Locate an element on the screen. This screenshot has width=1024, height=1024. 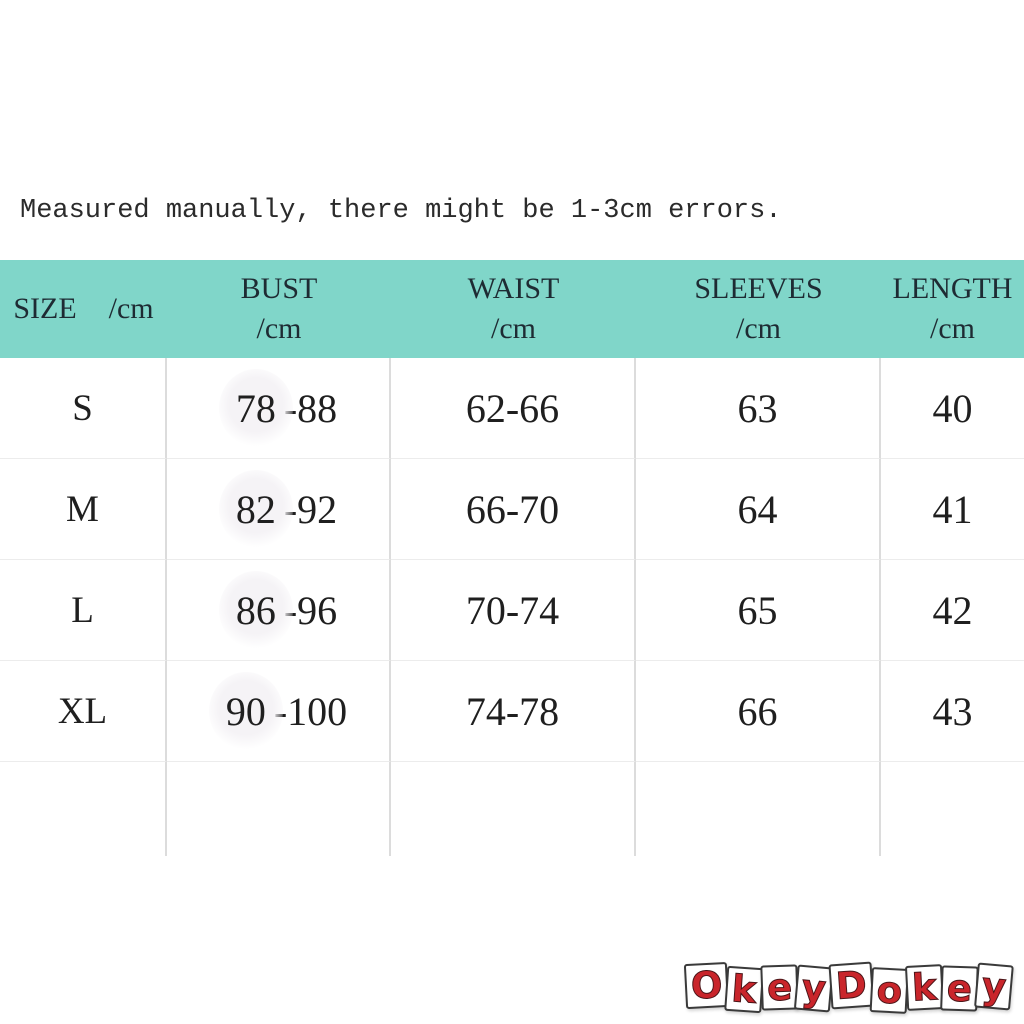
cell-length-m: 41 is located at coordinates (952, 509).